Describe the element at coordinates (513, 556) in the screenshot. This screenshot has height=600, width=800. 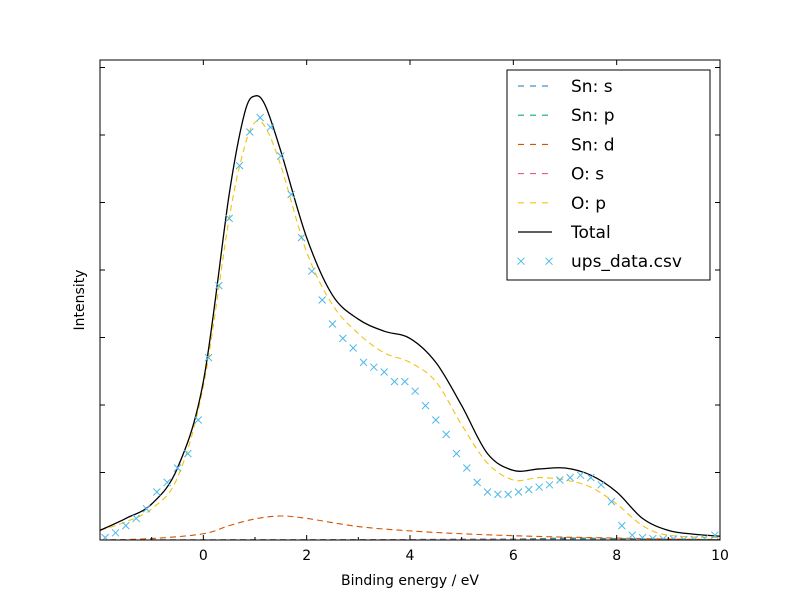
I see `x-tick-label: 6` at that location.